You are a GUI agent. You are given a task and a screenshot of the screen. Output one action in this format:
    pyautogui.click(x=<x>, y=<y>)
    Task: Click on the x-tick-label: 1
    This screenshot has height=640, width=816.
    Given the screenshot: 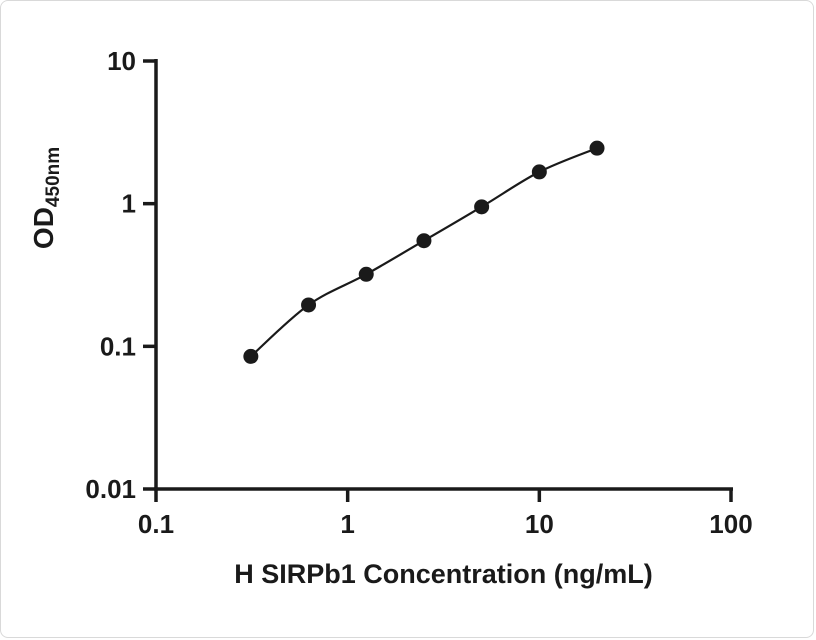 What is the action you would take?
    pyautogui.click(x=347, y=524)
    